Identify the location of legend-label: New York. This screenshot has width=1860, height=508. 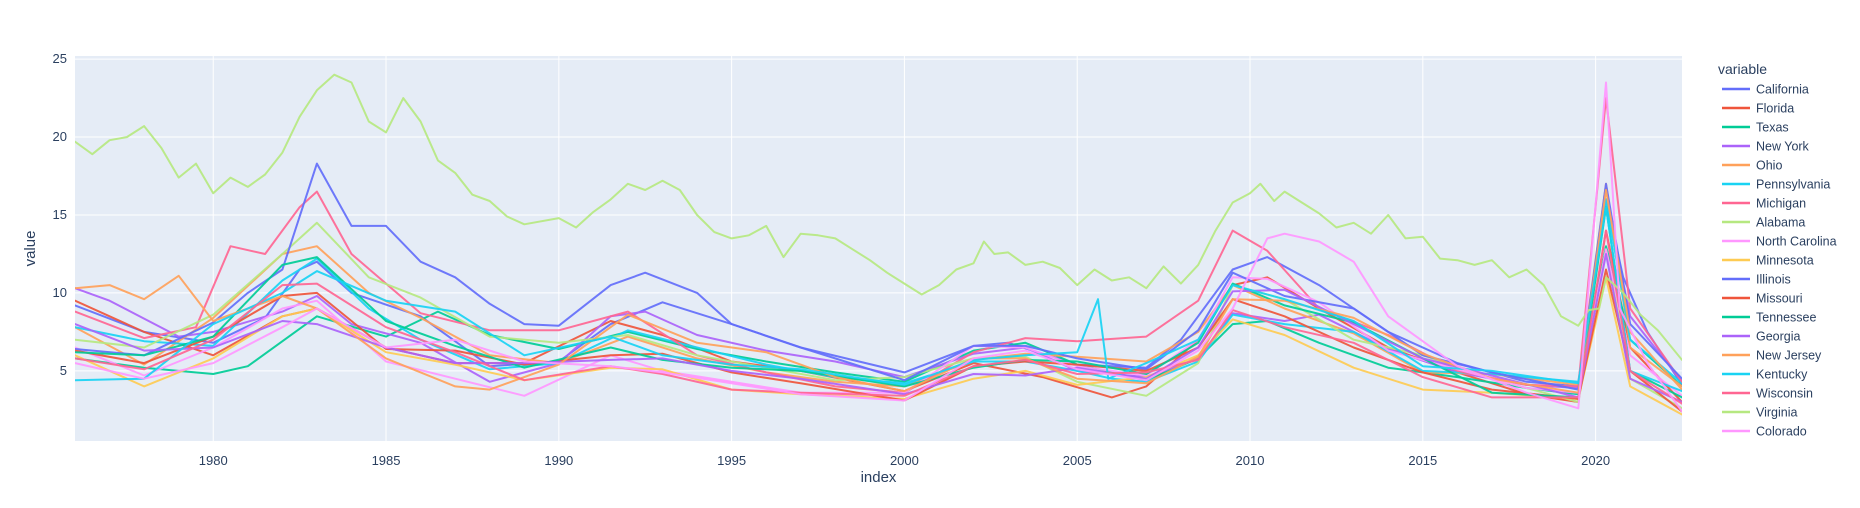
(1783, 147).